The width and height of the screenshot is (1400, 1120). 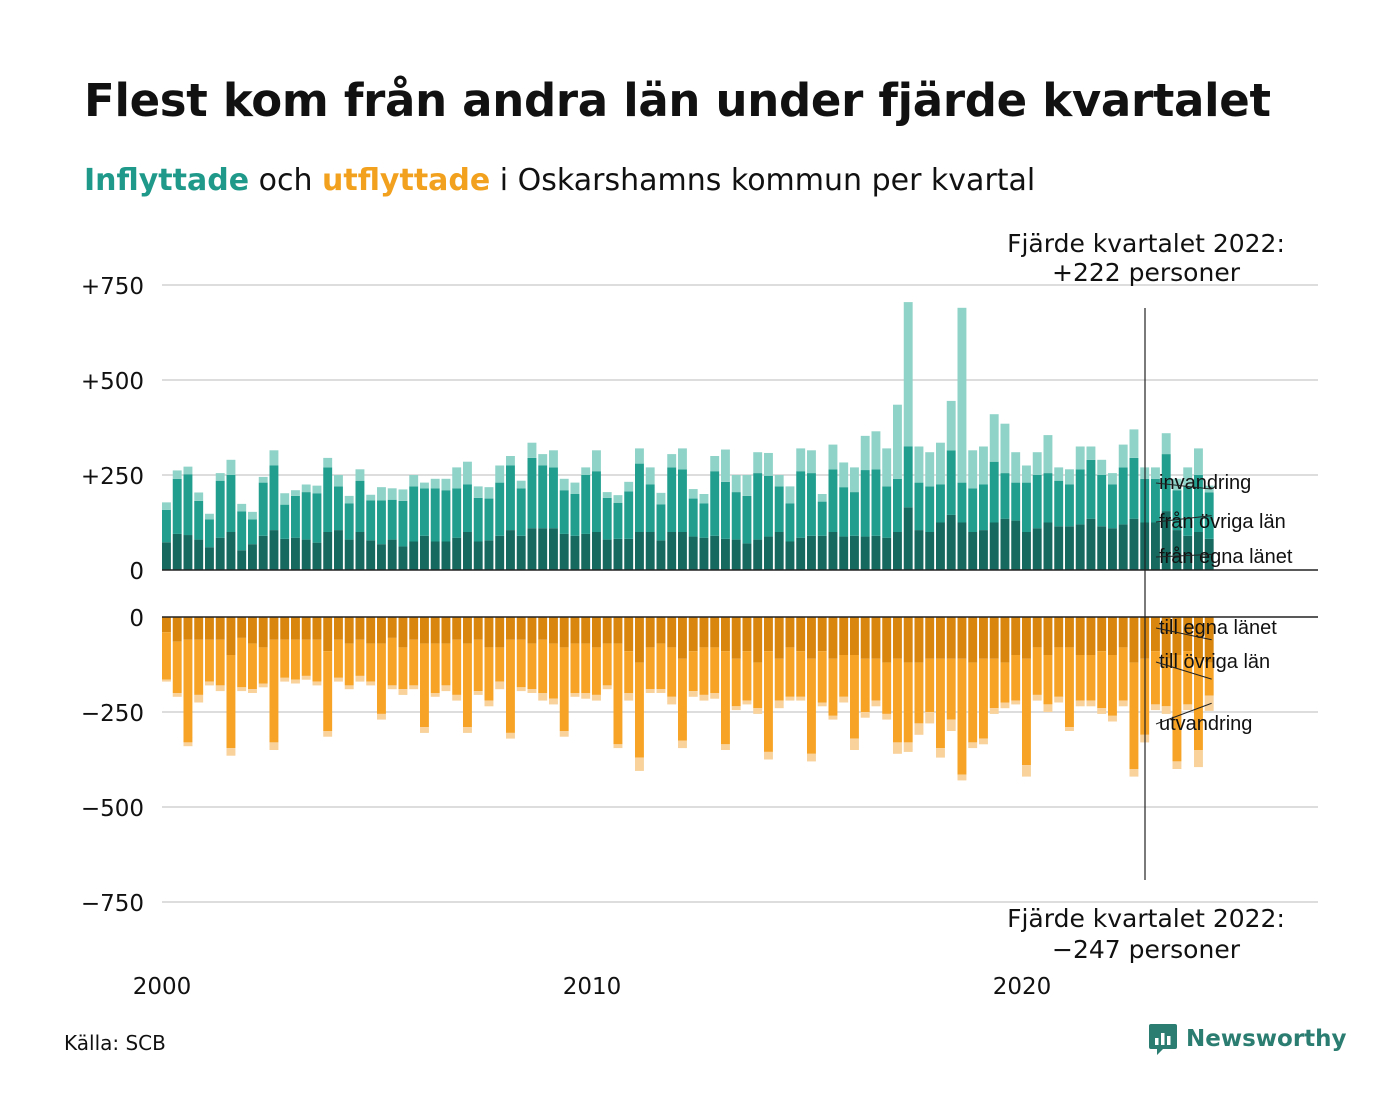 I want to click on bar-out-3-q36, so click(x=553, y=701).